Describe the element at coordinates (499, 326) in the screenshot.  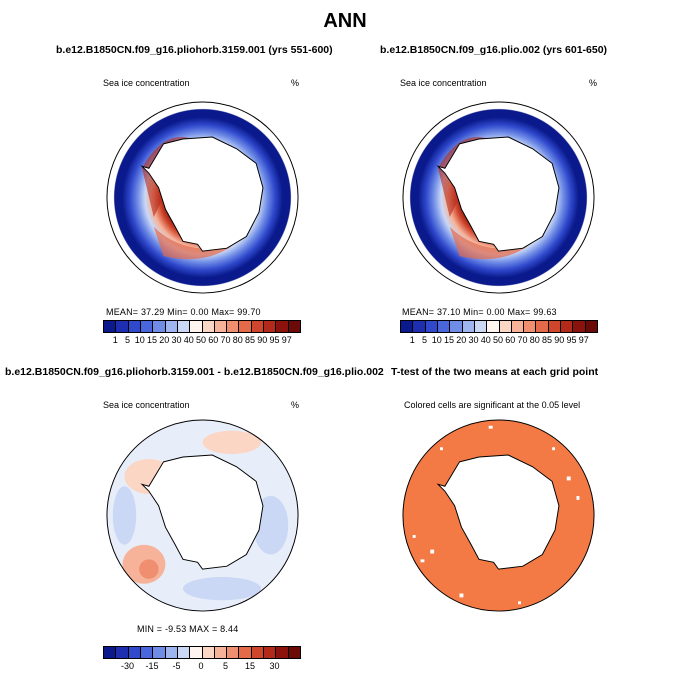
I see `panel2-colorbar` at that location.